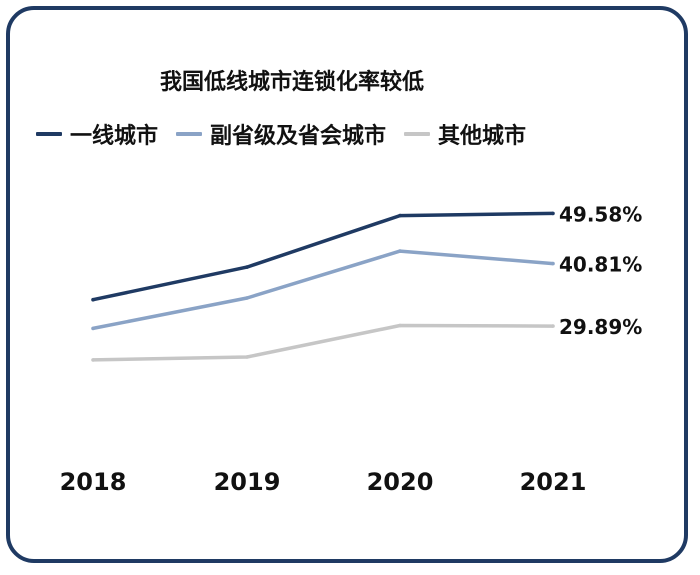 This screenshot has height=575, width=700. What do you see at coordinates (600, 214) in the screenshot?
I see `end-value-label: 49.58%` at bounding box center [600, 214].